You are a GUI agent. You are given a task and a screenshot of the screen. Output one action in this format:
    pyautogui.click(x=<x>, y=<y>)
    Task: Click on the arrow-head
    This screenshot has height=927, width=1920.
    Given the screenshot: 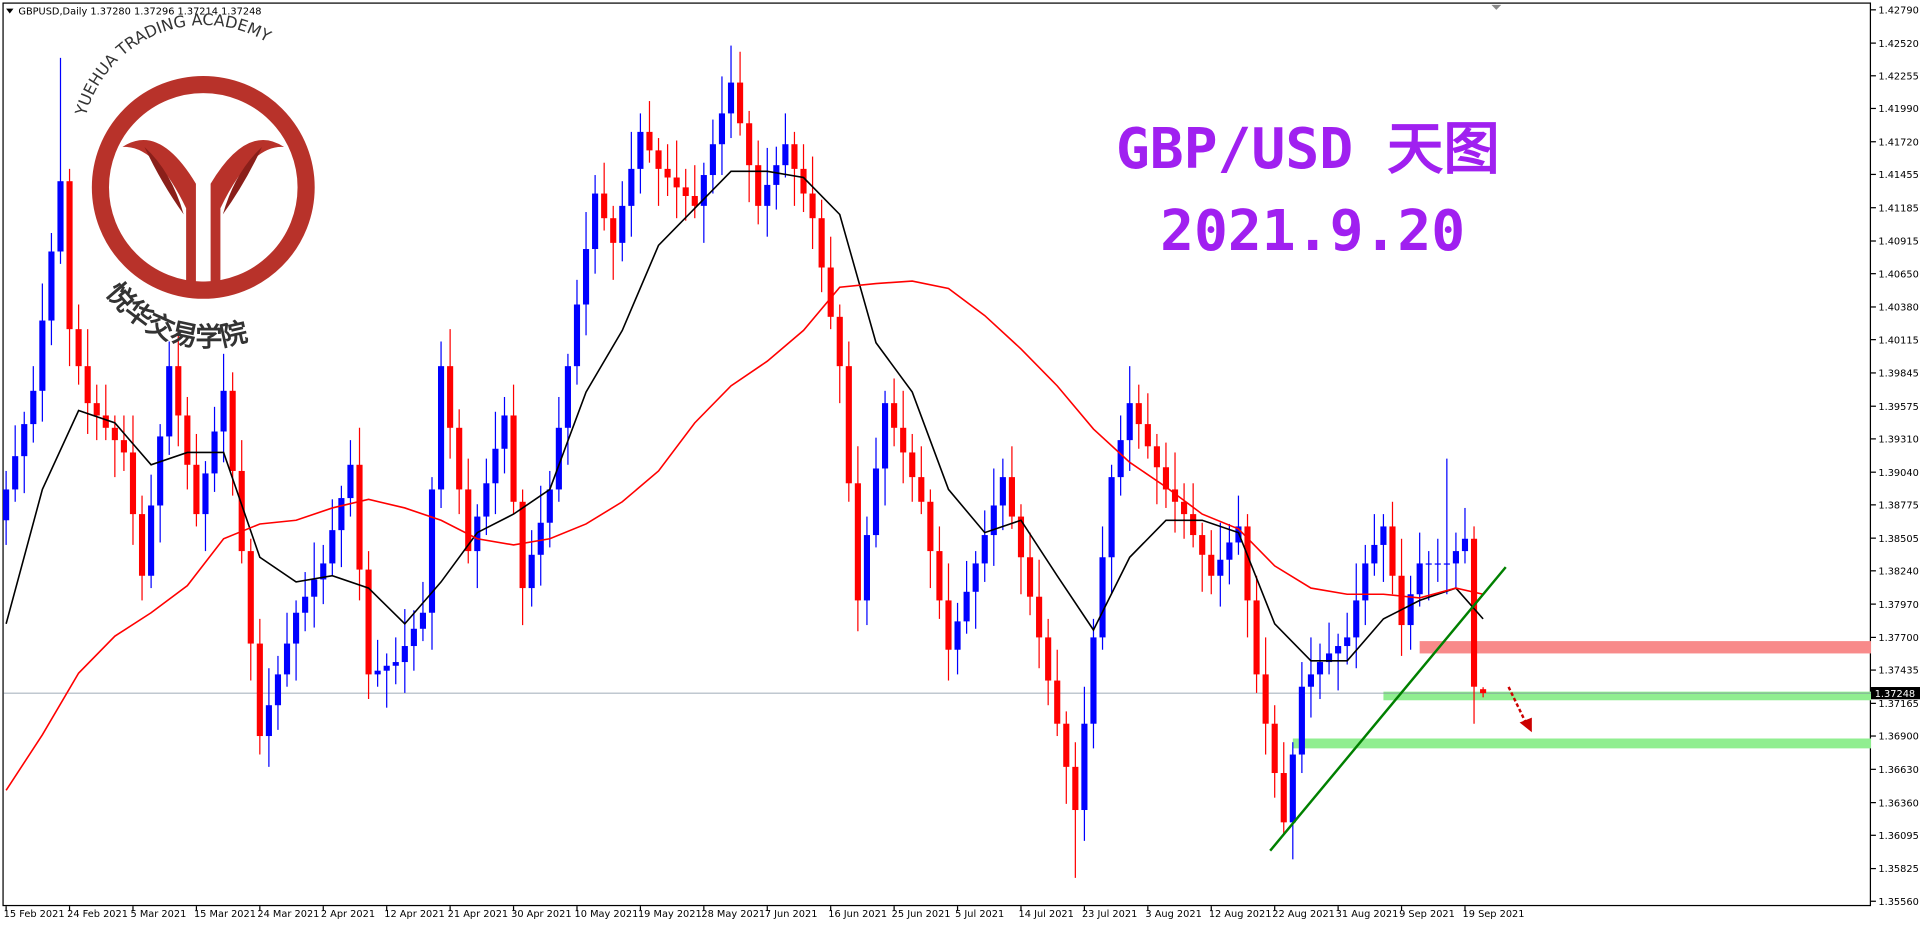 What is the action you would take?
    pyautogui.click(x=1525, y=725)
    